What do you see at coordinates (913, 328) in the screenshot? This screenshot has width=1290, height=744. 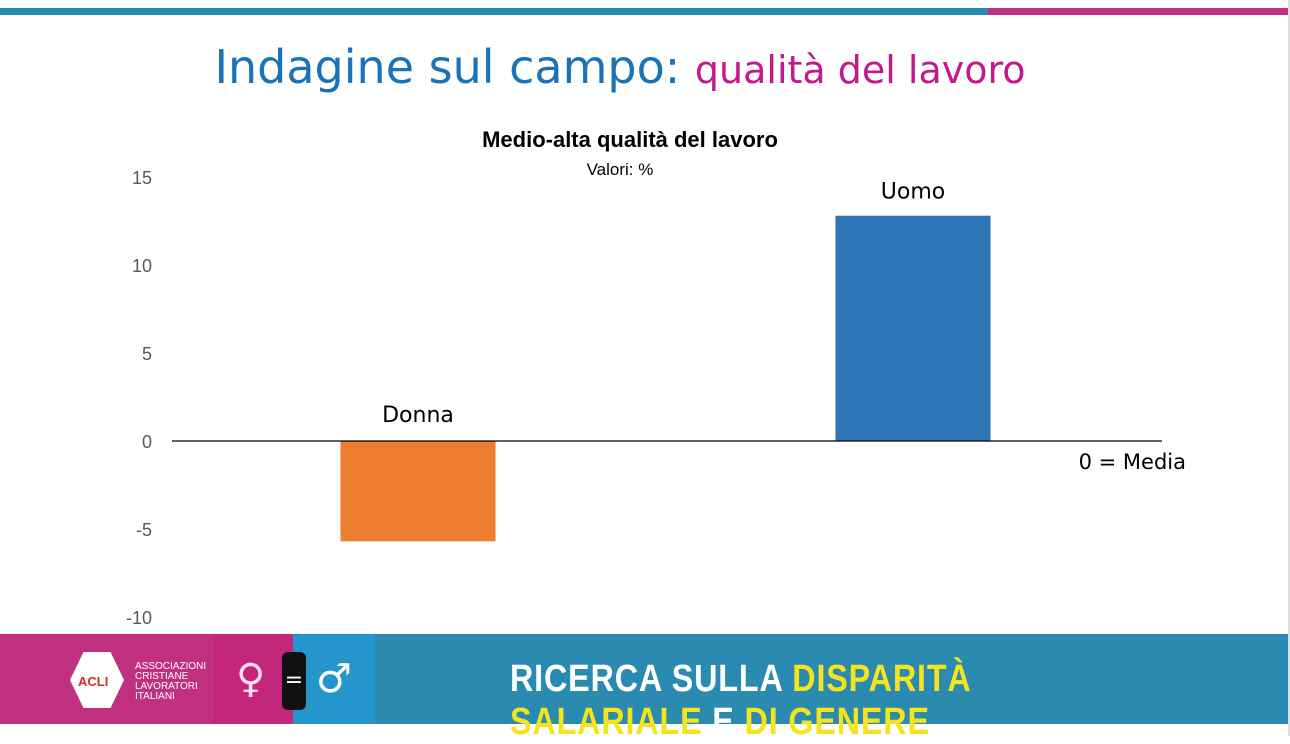 I see `bar-uomo` at bounding box center [913, 328].